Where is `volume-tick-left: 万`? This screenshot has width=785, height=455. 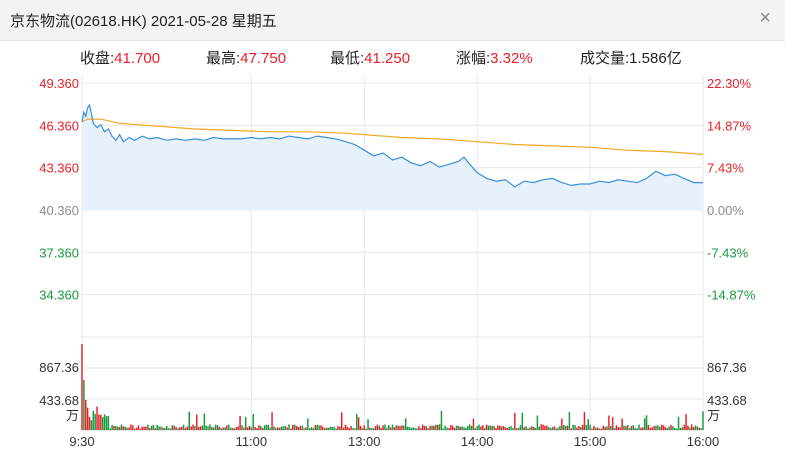
volume-tick-left: 万 is located at coordinates (72, 415).